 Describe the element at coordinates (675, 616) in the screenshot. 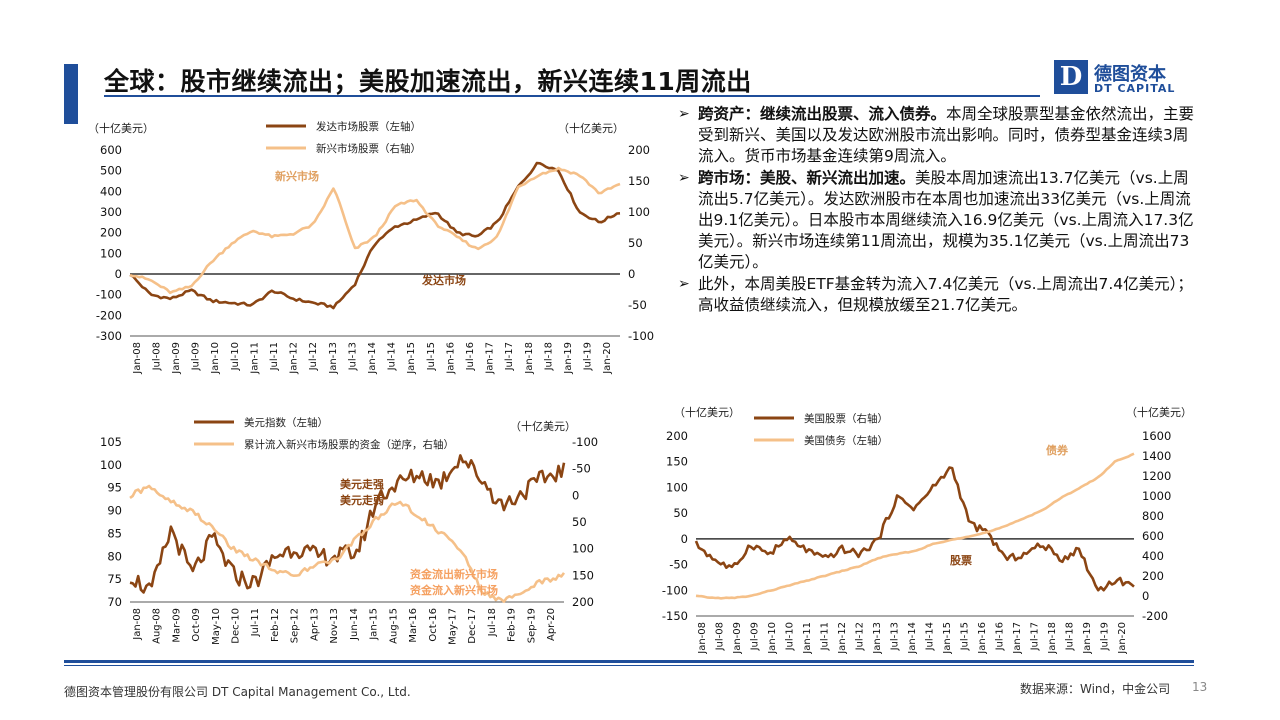

I see `y-left-tick-label: -150` at that location.